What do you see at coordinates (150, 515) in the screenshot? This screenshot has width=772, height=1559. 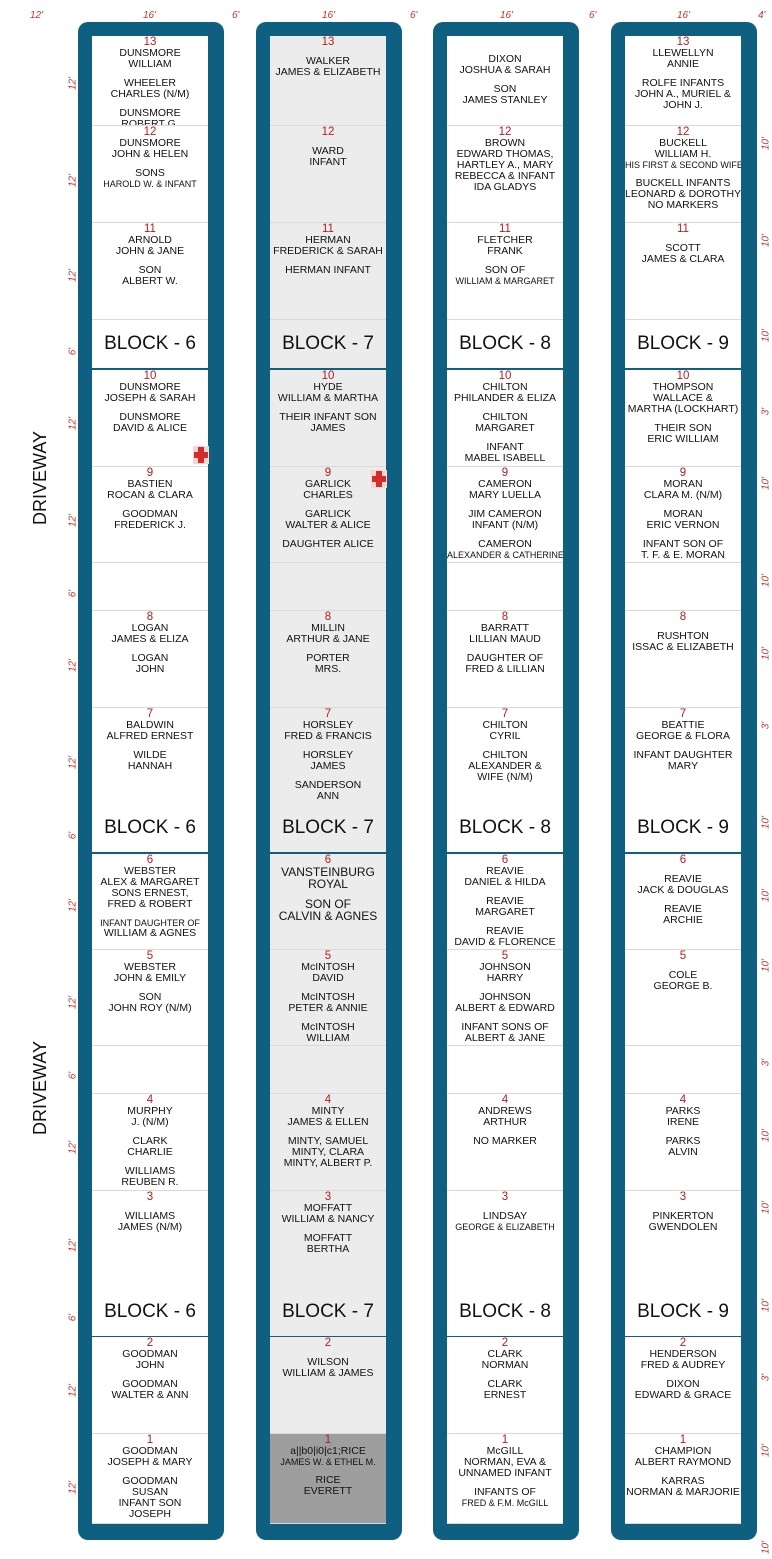 I see `plot-row: 9 BASTIEN ROCAN & CLARA GOODMAN FREDERICK J.` at bounding box center [150, 515].